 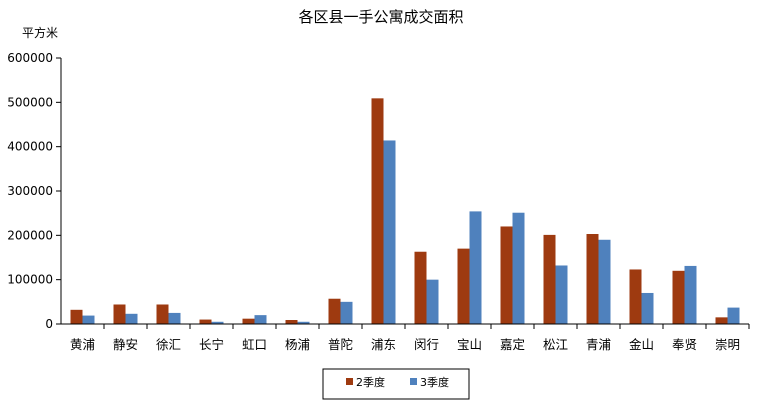 What do you see at coordinates (248, 321) in the screenshot?
I see `bar-虹口-2季度` at bounding box center [248, 321].